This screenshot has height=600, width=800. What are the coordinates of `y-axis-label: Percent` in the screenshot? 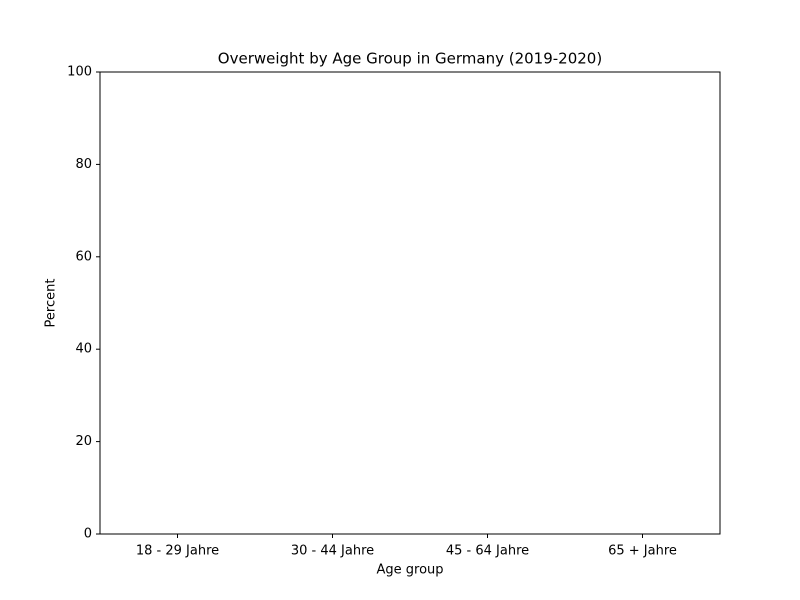 It's located at (51, 303).